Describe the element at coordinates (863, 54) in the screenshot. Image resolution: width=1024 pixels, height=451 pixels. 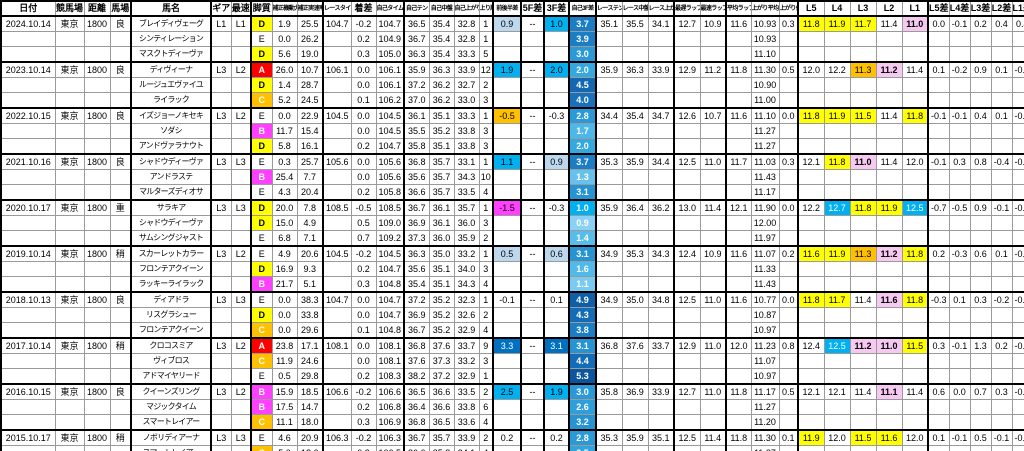
I see `cell-l3` at that location.